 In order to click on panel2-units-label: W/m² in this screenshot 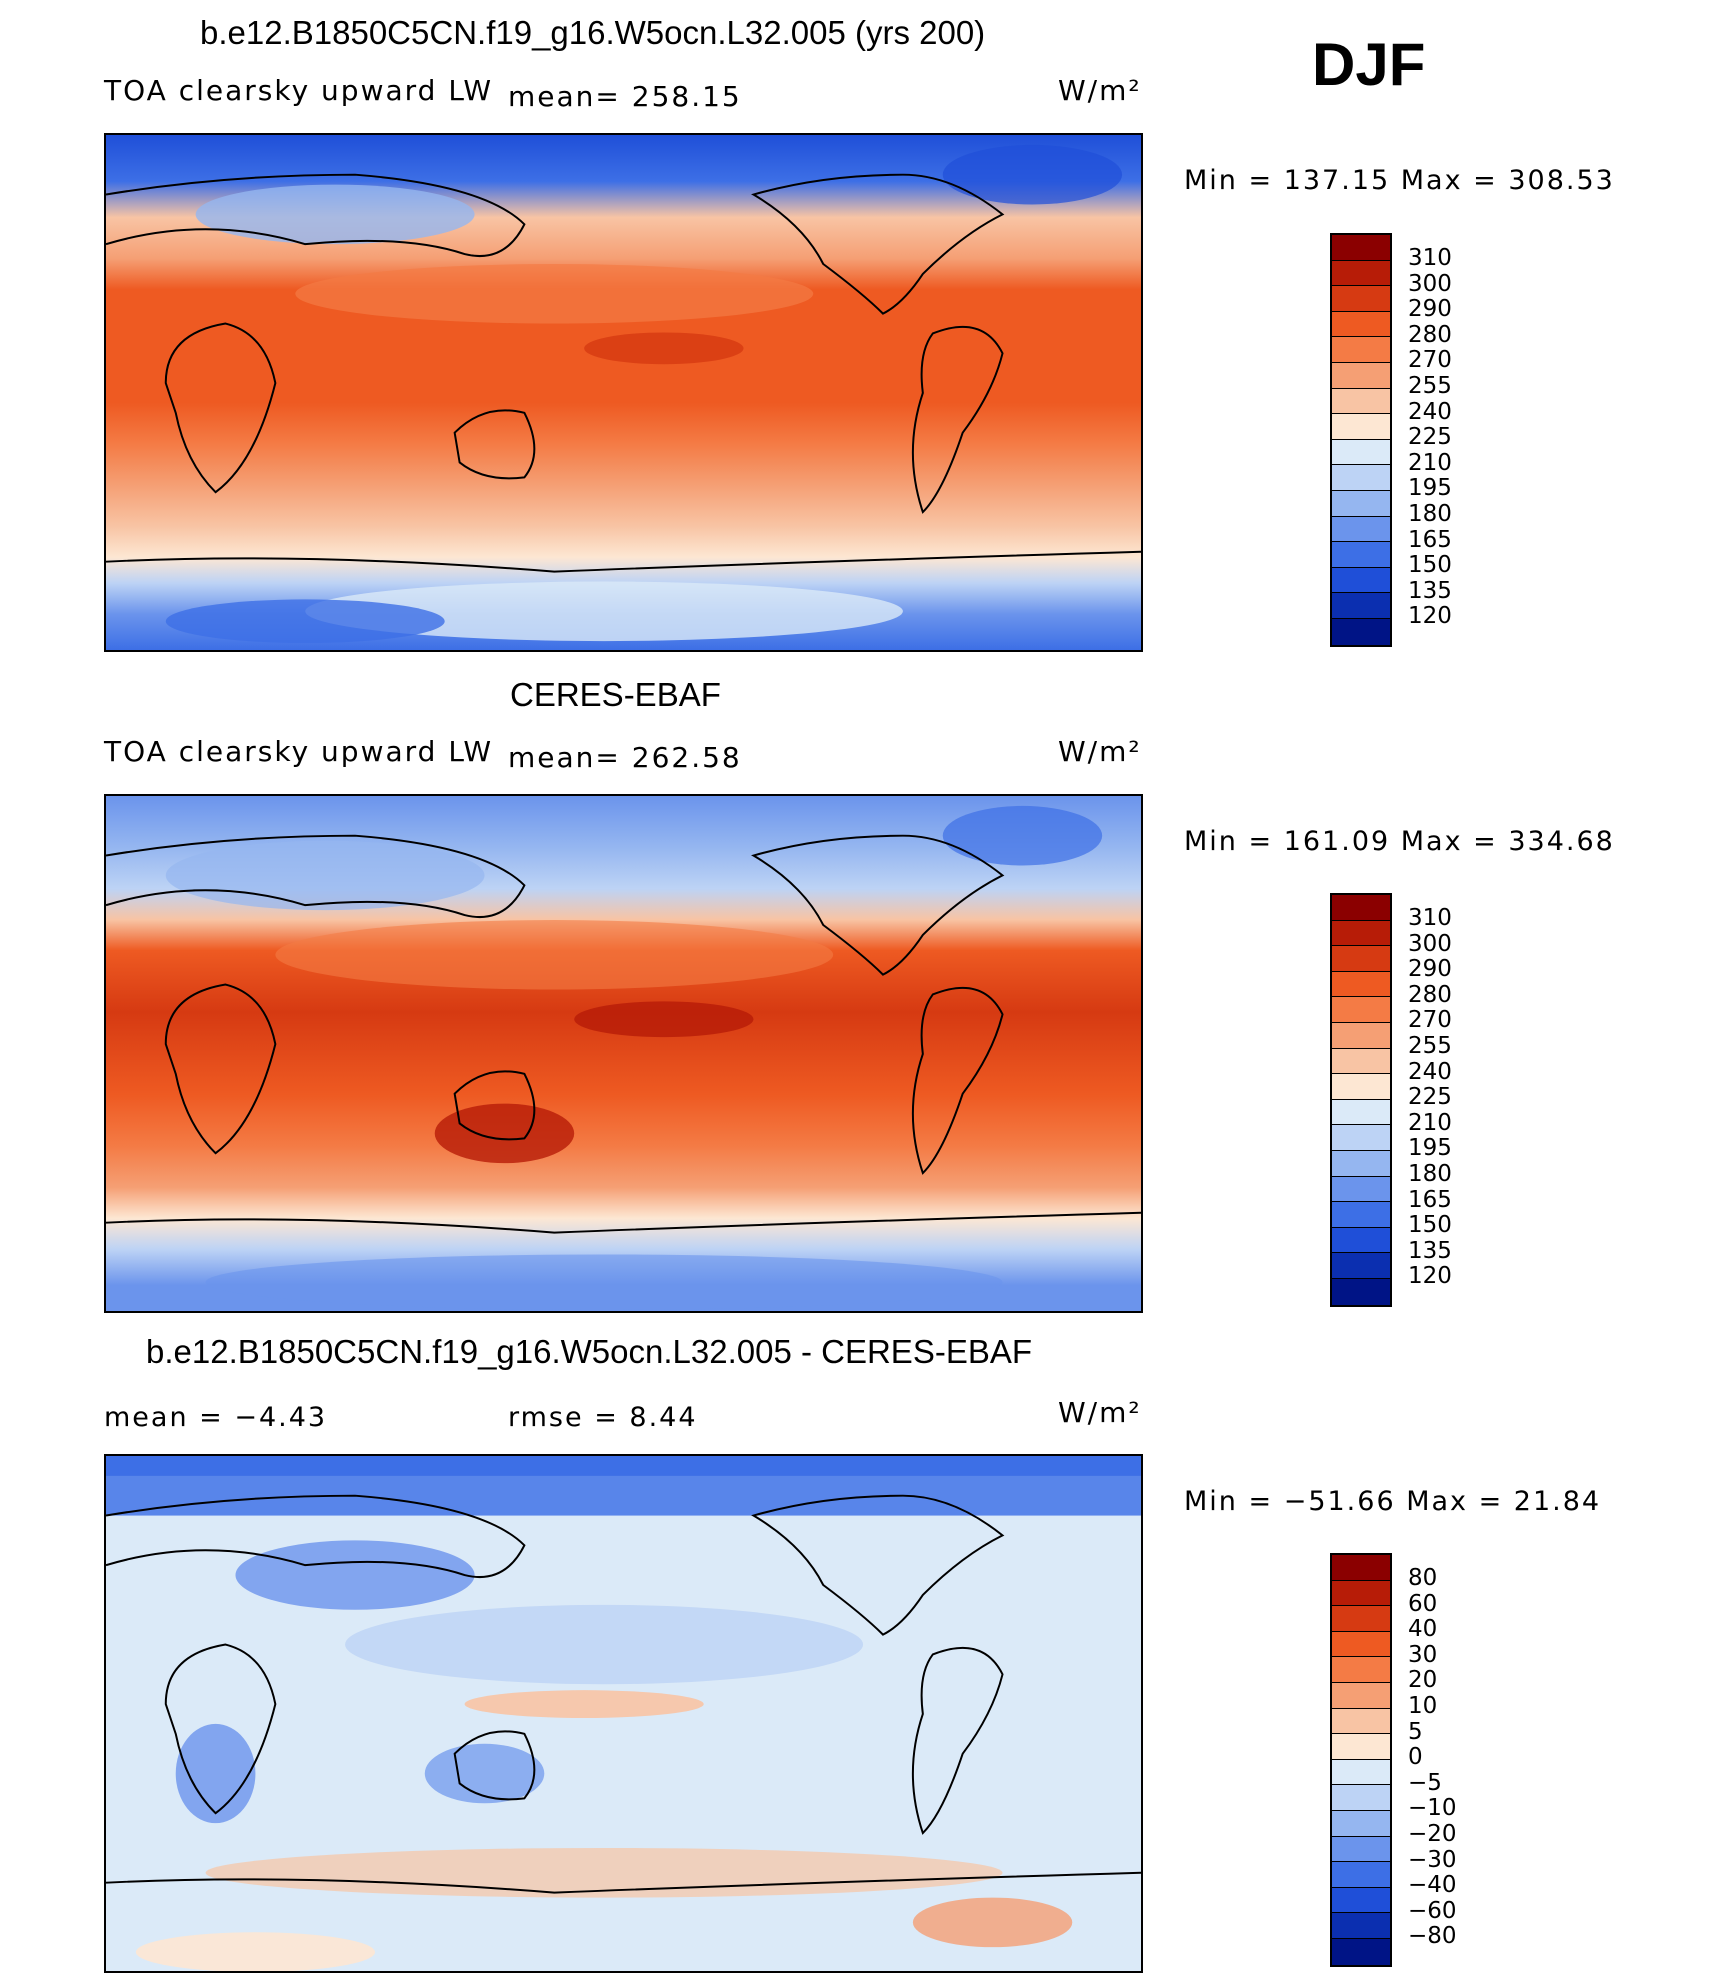, I will do `click(1100, 751)`.